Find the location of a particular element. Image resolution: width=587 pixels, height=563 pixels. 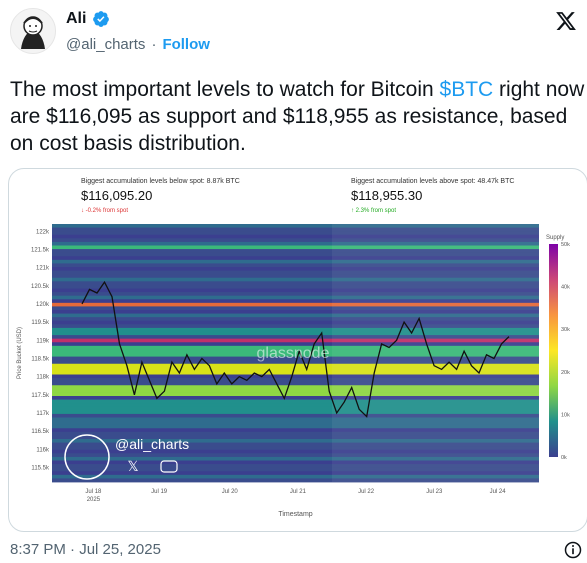

y-axis-label: Price Bucket (USD) is located at coordinates (20, 353).